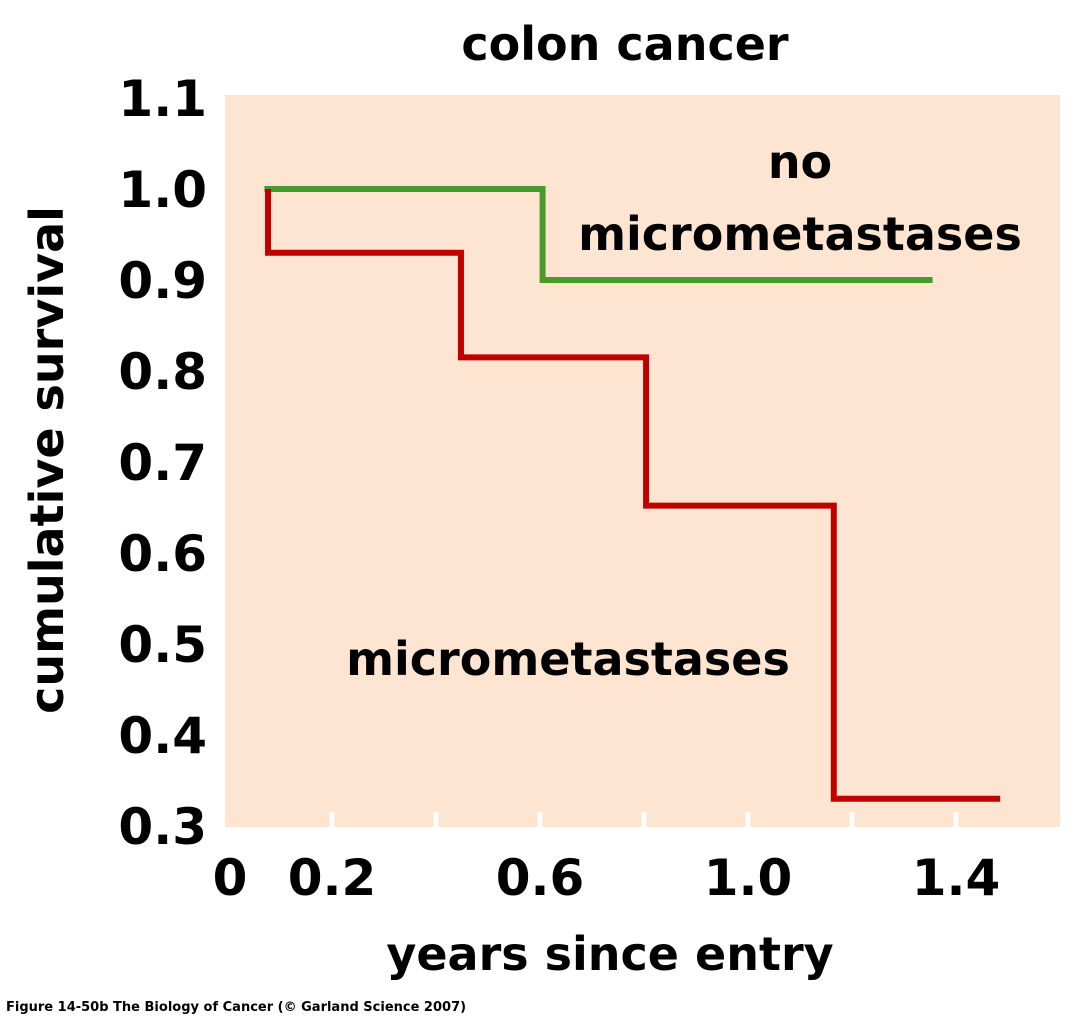 Image resolution: width=1073 pixels, height=1024 pixels. What do you see at coordinates (162, 190) in the screenshot?
I see `y-tick-label: 1.0` at bounding box center [162, 190].